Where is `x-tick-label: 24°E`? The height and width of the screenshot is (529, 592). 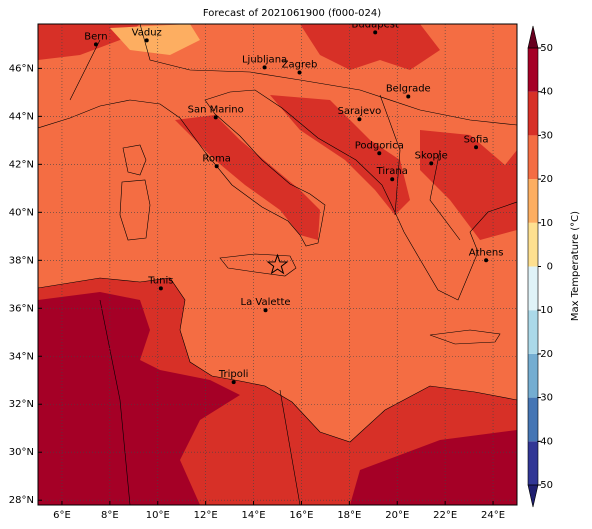 x-tick-label: 24°E is located at coordinates (493, 515).